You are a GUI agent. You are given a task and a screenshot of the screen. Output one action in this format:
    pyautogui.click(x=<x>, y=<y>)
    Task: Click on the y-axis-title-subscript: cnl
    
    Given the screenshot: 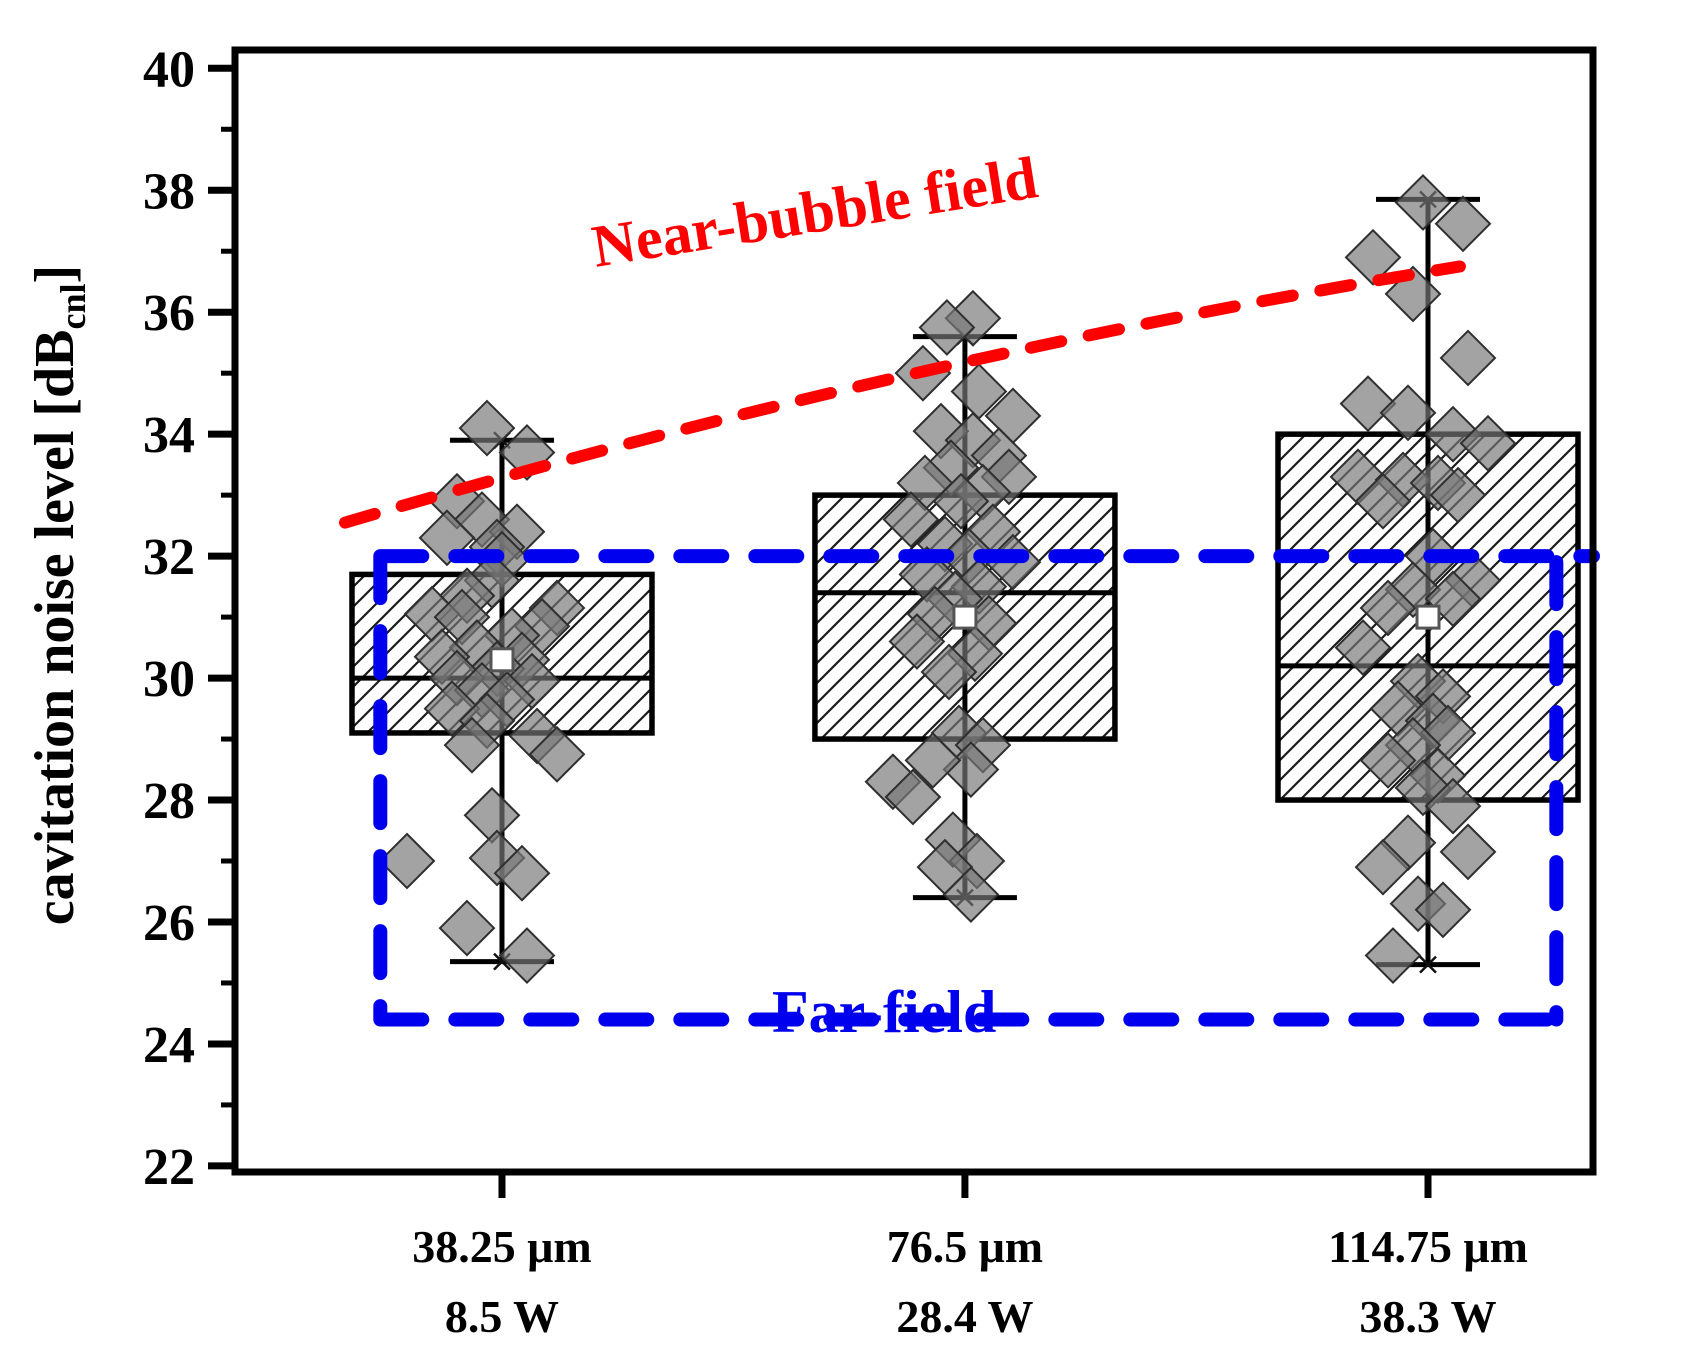 What is the action you would take?
    pyautogui.click(x=73, y=306)
    